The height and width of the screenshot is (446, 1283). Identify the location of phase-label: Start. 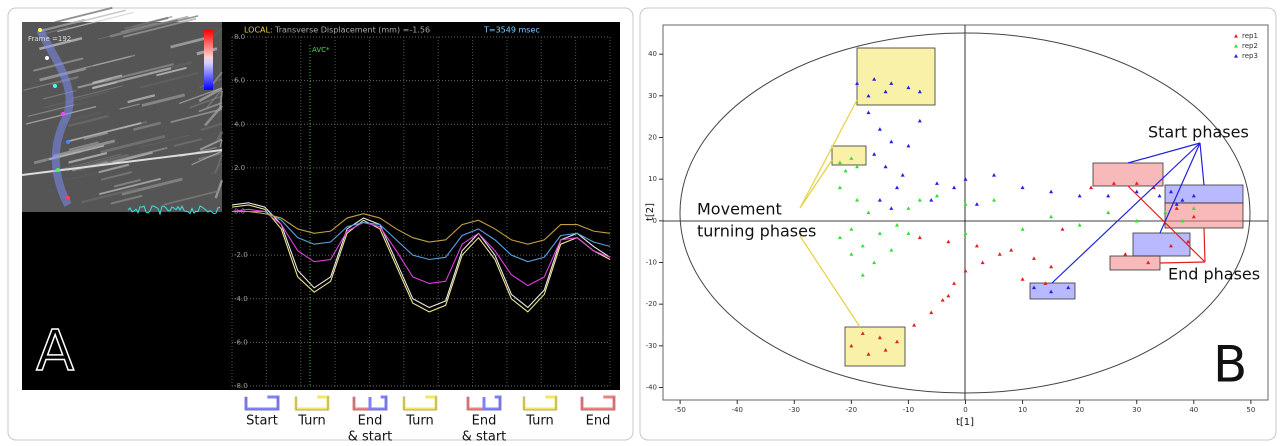
(262, 421).